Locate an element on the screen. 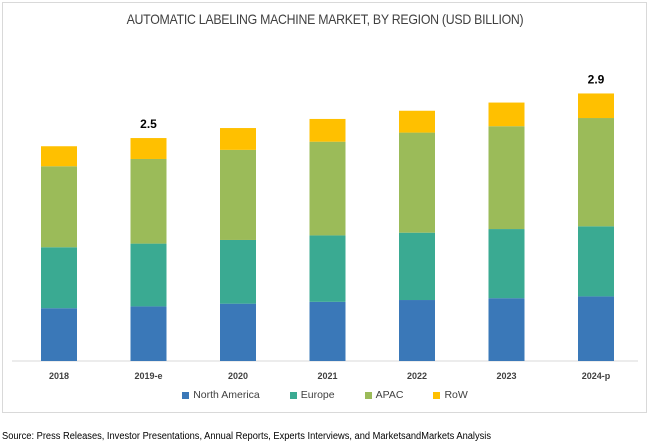  annotations: 2.5 2.9 is located at coordinates (372, 101).